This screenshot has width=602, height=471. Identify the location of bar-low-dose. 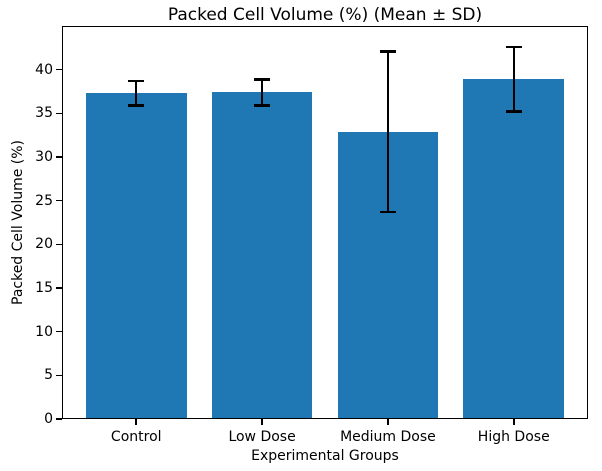
(262, 255).